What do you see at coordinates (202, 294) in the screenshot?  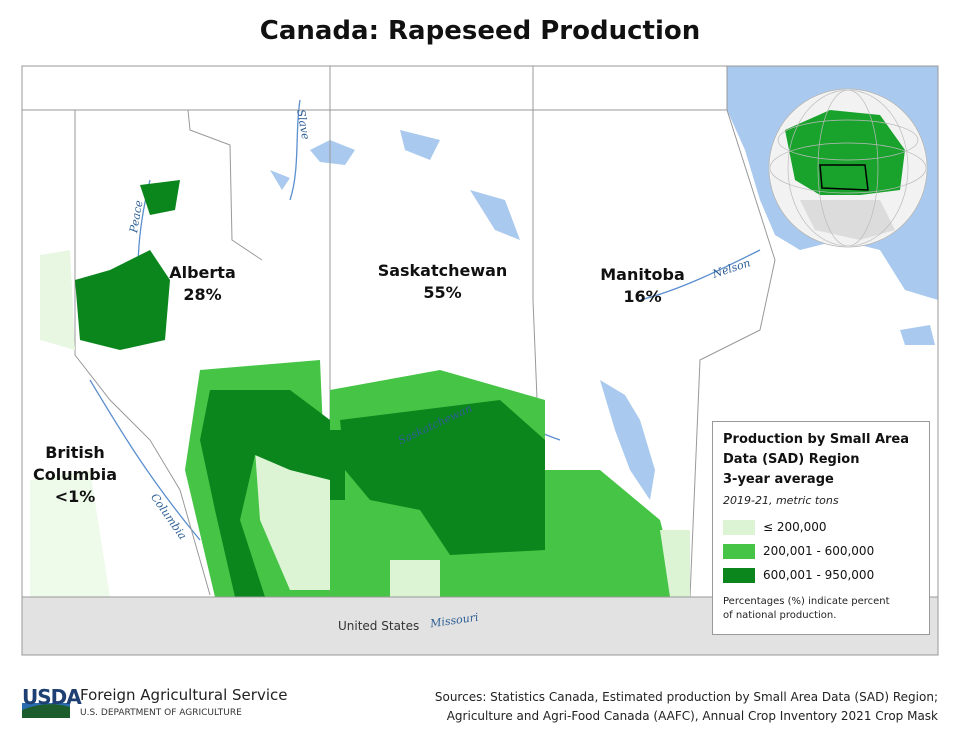 I see `region-share: 28%` at bounding box center [202, 294].